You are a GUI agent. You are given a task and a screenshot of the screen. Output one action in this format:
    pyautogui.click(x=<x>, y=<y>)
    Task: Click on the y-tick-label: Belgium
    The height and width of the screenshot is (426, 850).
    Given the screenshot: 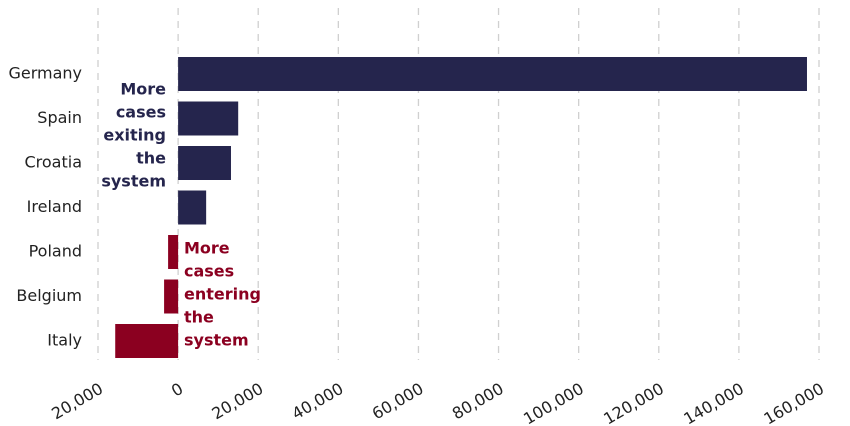 What is the action you would take?
    pyautogui.click(x=49, y=295)
    